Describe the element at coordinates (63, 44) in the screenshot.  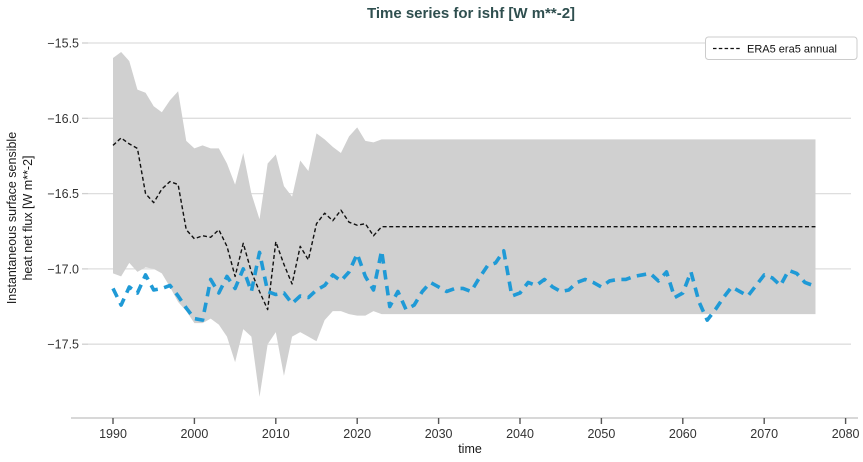
I see `y-tick-label: −15.5` at that location.